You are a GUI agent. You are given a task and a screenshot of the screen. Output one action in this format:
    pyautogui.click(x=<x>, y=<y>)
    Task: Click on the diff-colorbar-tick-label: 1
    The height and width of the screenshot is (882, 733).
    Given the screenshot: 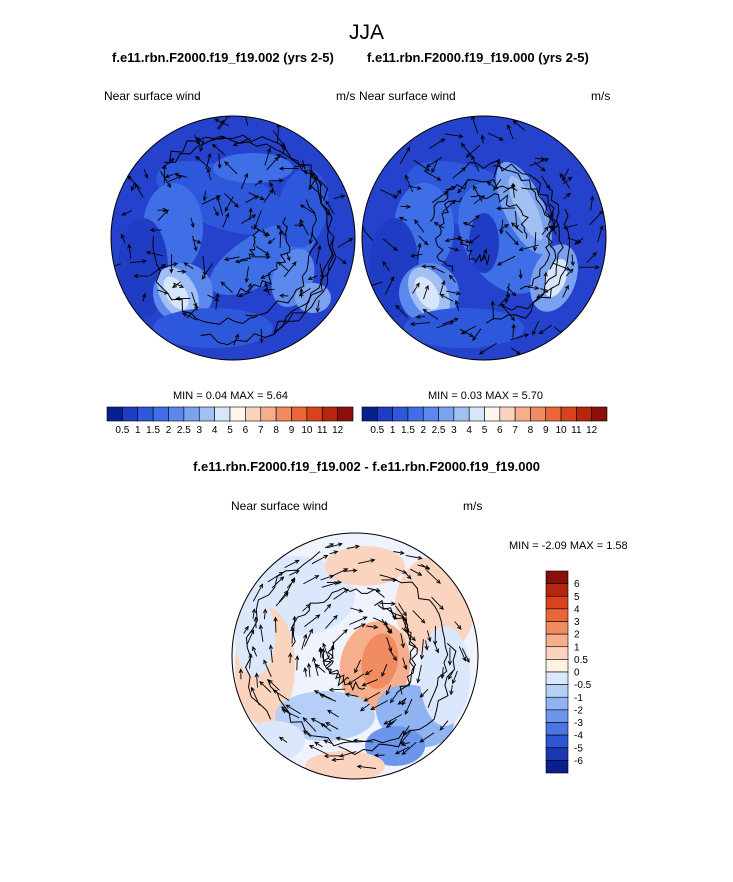 What is the action you would take?
    pyautogui.click(x=577, y=647)
    